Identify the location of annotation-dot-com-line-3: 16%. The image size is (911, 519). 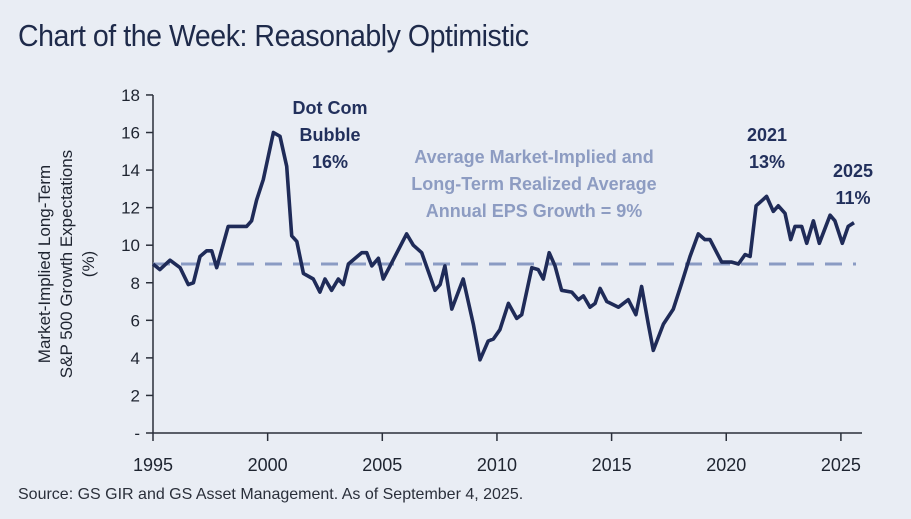
(330, 162).